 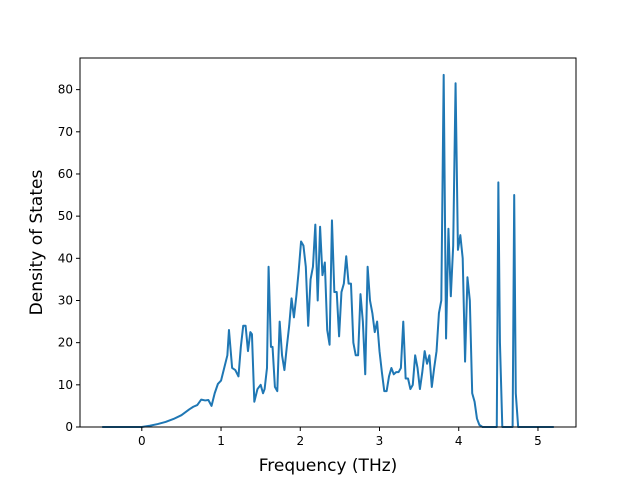 What do you see at coordinates (328, 466) in the screenshot?
I see `x-axis-label: Frequency (THz)` at bounding box center [328, 466].